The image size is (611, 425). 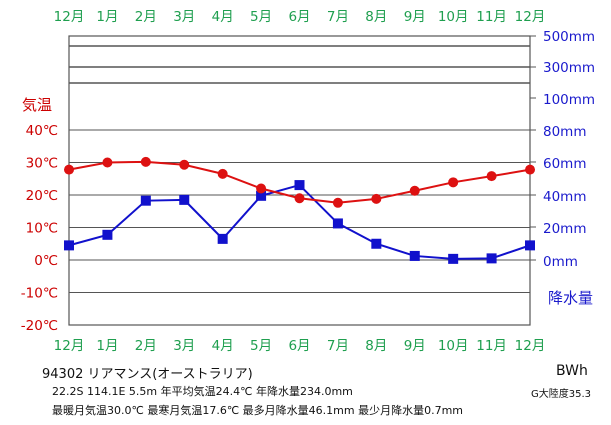 What do you see at coordinates (338, 17) in the screenshot?
I see `month-label-top: 7月` at bounding box center [338, 17].